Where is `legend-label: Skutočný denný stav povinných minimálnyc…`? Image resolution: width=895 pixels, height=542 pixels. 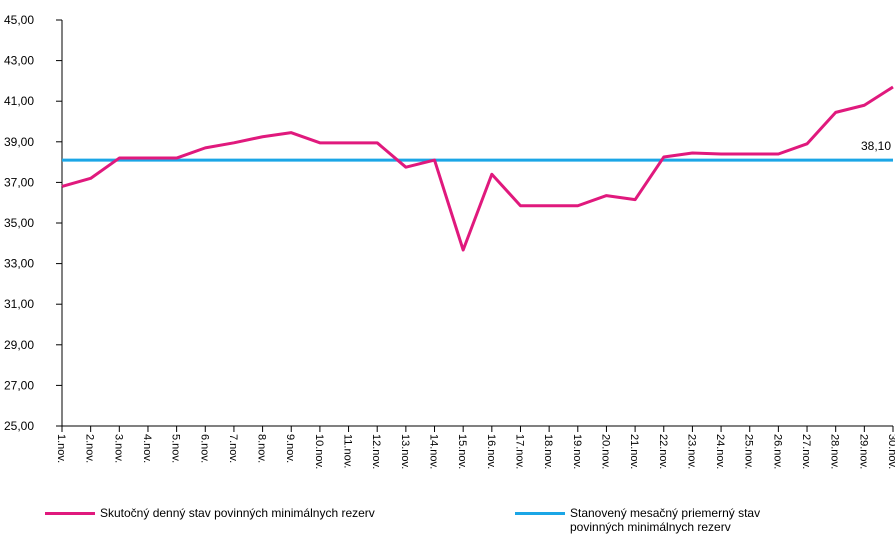 legend-label: Skutočný denný stav povinných minimálnyc… is located at coordinates (237, 513).